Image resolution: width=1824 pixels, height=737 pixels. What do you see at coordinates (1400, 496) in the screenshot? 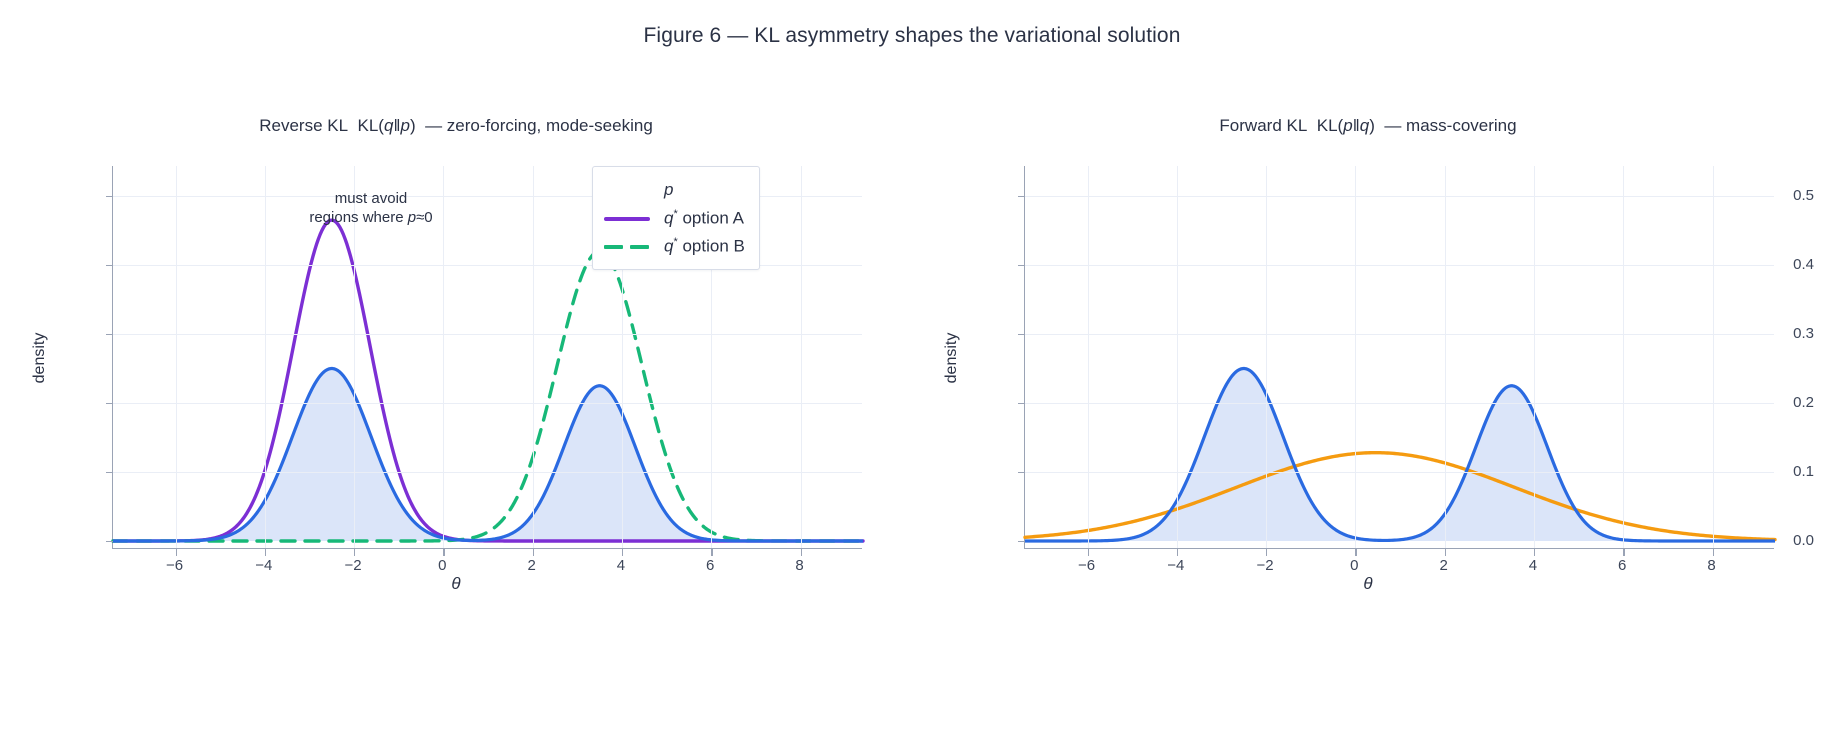
I see `q-curve-q-moment-matched-` at bounding box center [1400, 496].